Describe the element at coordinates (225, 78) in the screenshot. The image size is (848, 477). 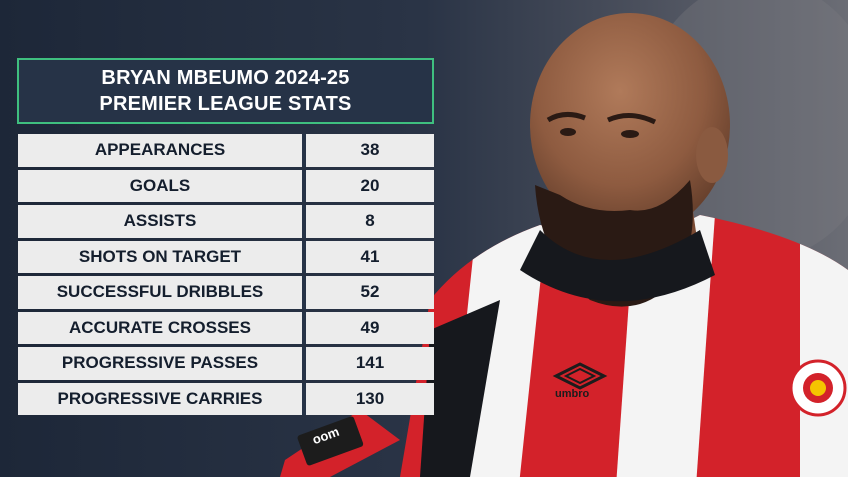
I see `title-line-1: BRYAN MBEUMO 2024-25` at that location.